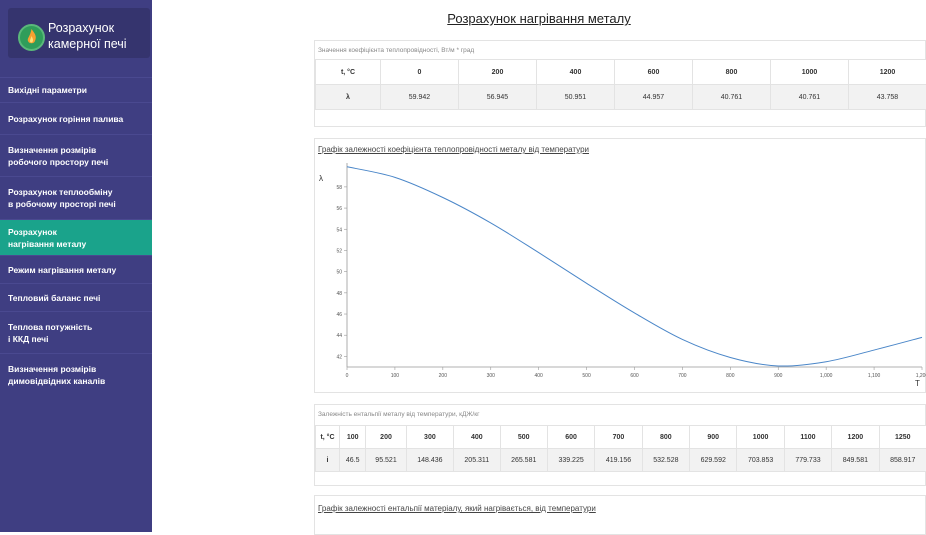 The width and height of the screenshot is (926, 535). Describe the element at coordinates (328, 460) in the screenshot. I see `table2-row-label: i` at that location.